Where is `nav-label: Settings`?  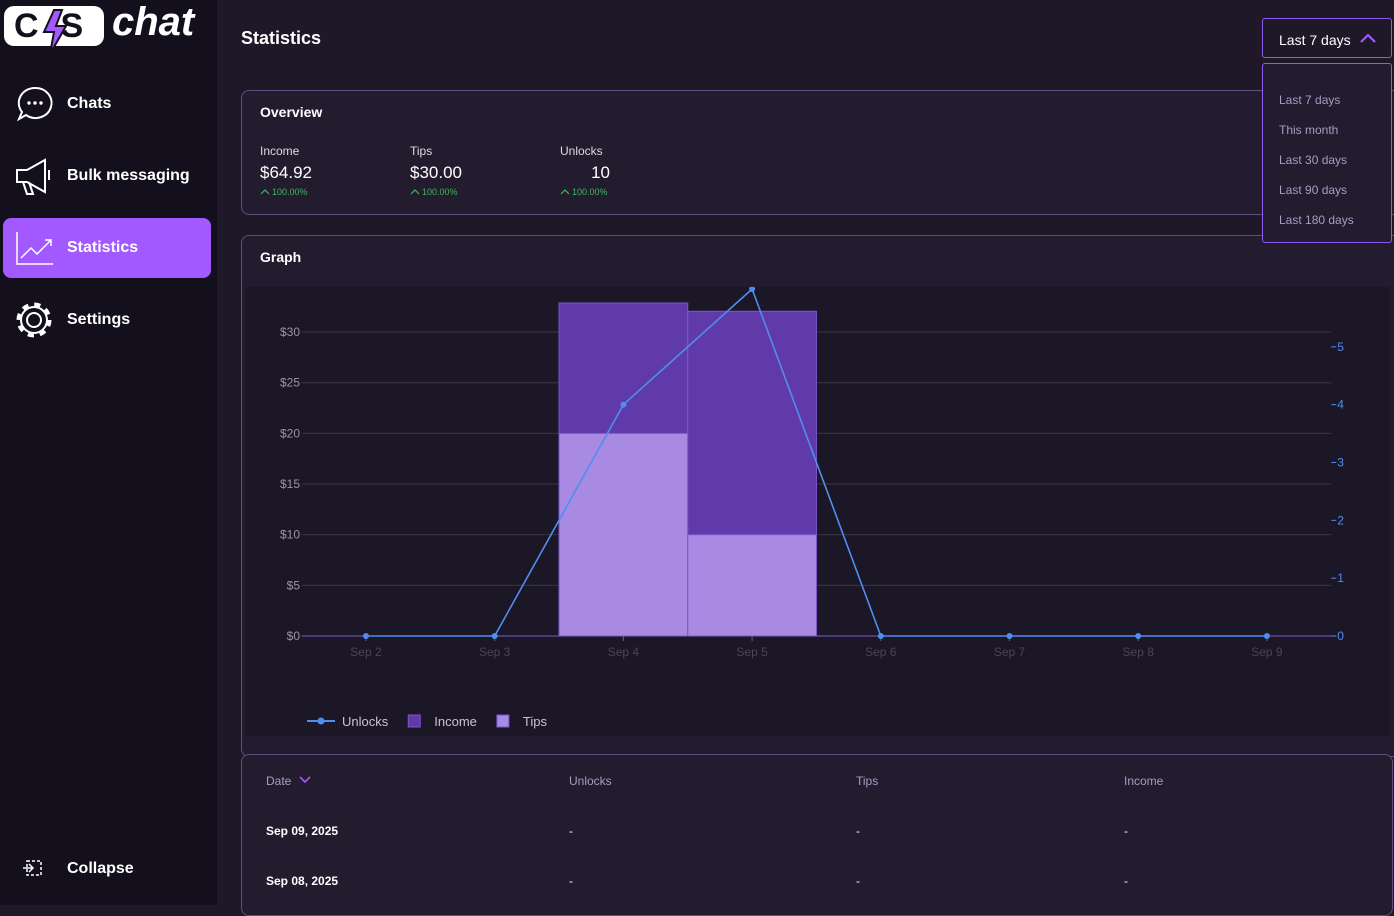 nav-label: Settings is located at coordinates (99, 319).